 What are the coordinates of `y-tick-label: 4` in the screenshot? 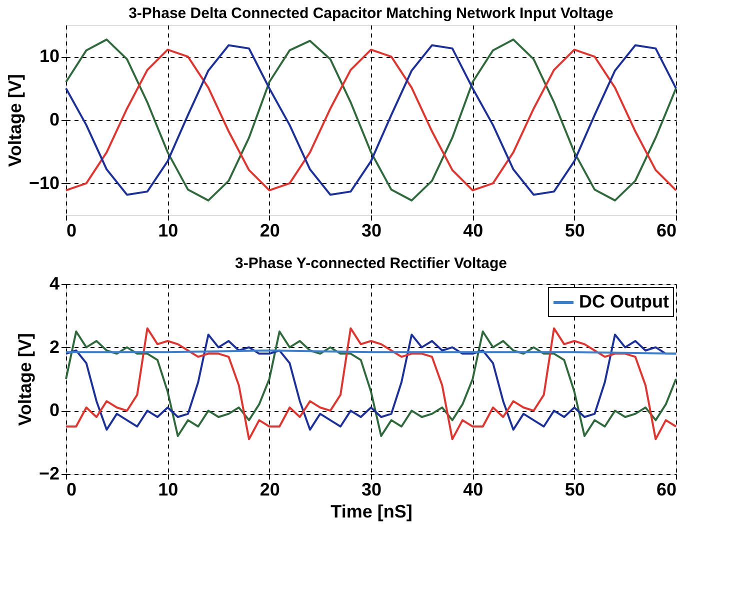 It's located at (54, 284).